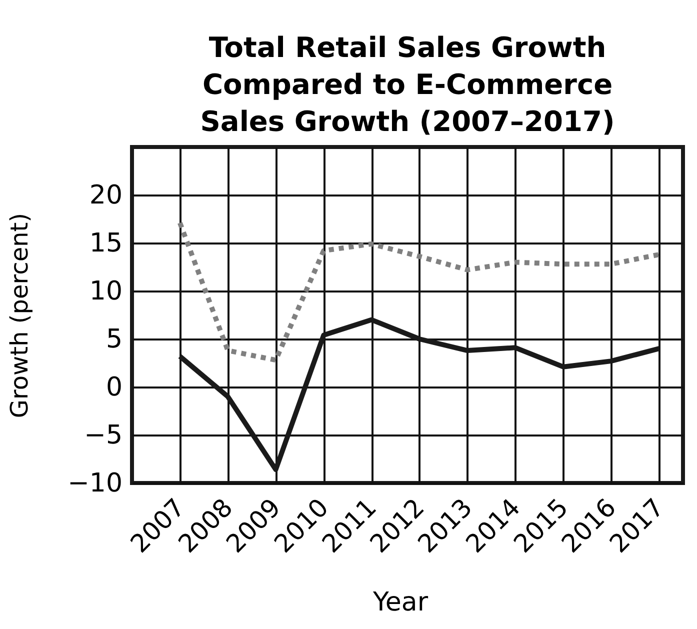 This screenshot has width=697, height=629. What do you see at coordinates (400, 603) in the screenshot?
I see `x-axis-title: Year` at bounding box center [400, 603].